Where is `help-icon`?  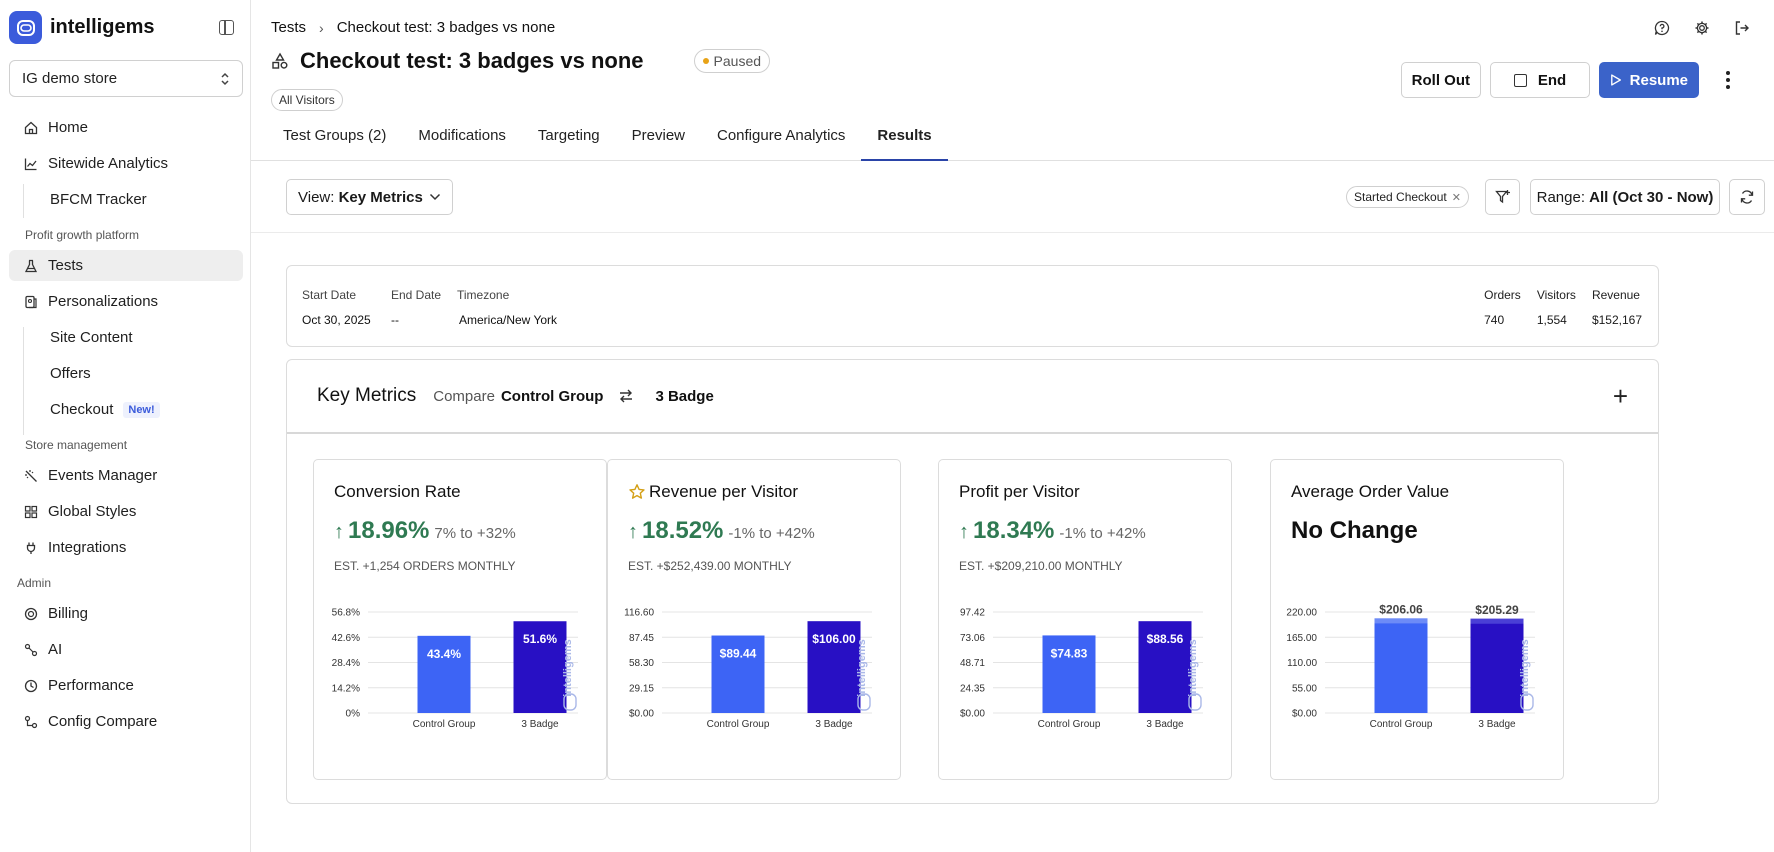 help-icon is located at coordinates (1662, 28).